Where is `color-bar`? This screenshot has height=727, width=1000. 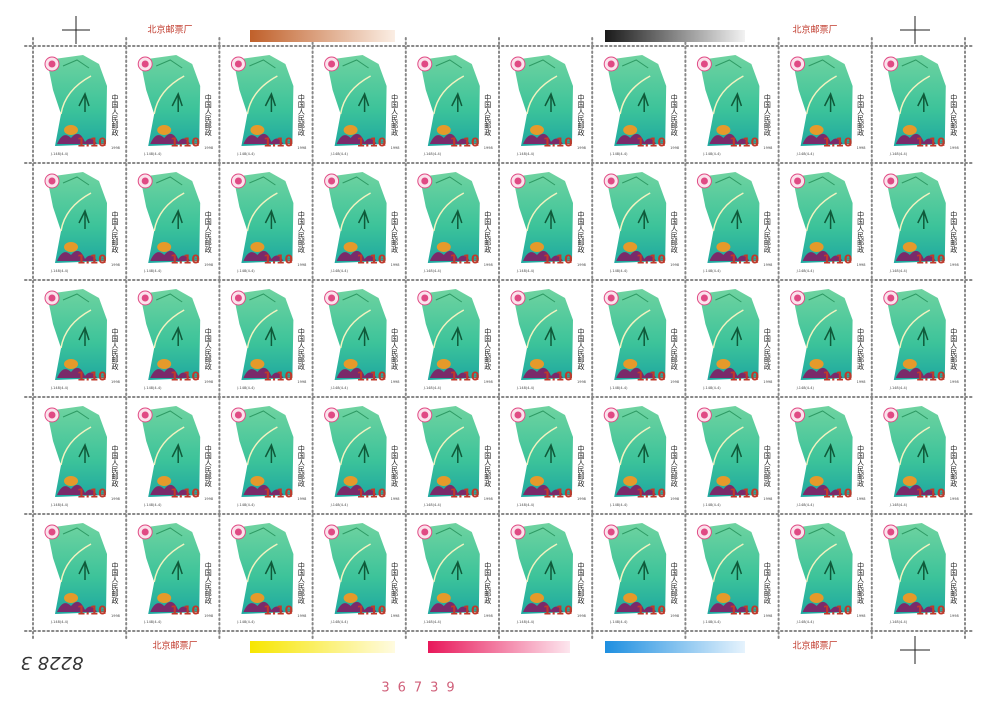
color-bar is located at coordinates (499, 647).